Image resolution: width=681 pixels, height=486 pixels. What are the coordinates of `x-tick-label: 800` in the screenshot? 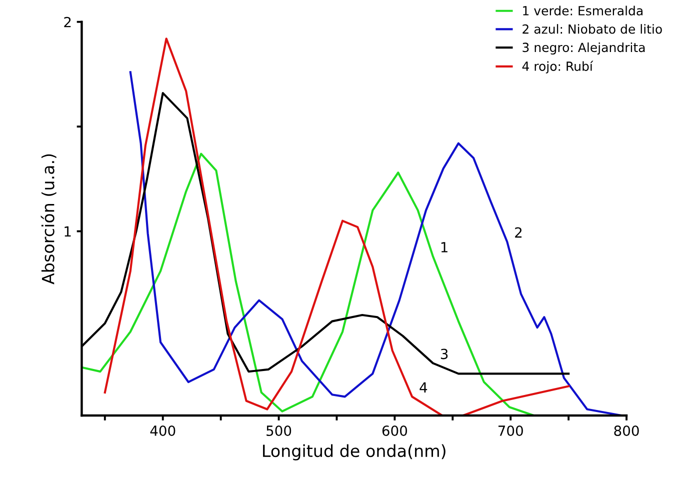 It's located at (626, 430).